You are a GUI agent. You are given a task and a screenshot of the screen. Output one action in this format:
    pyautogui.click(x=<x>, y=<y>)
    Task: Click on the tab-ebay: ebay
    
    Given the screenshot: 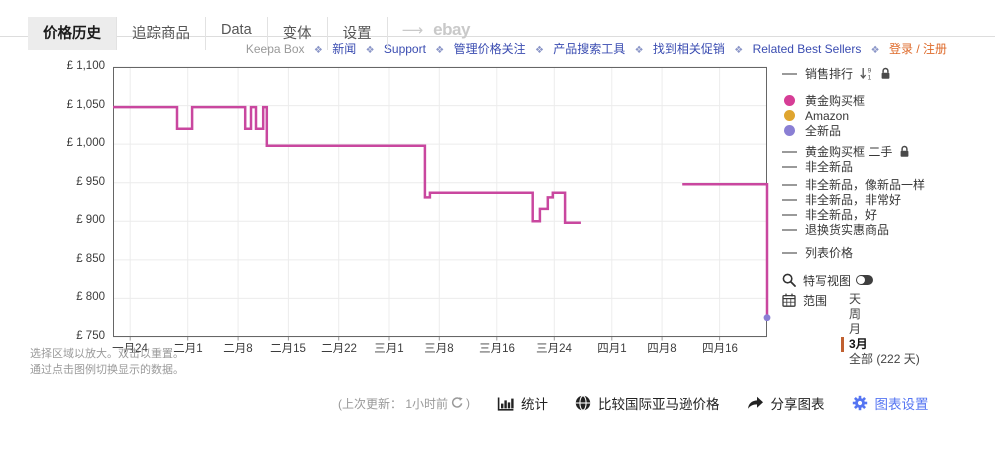 What is the action you would take?
    pyautogui.click(x=451, y=29)
    